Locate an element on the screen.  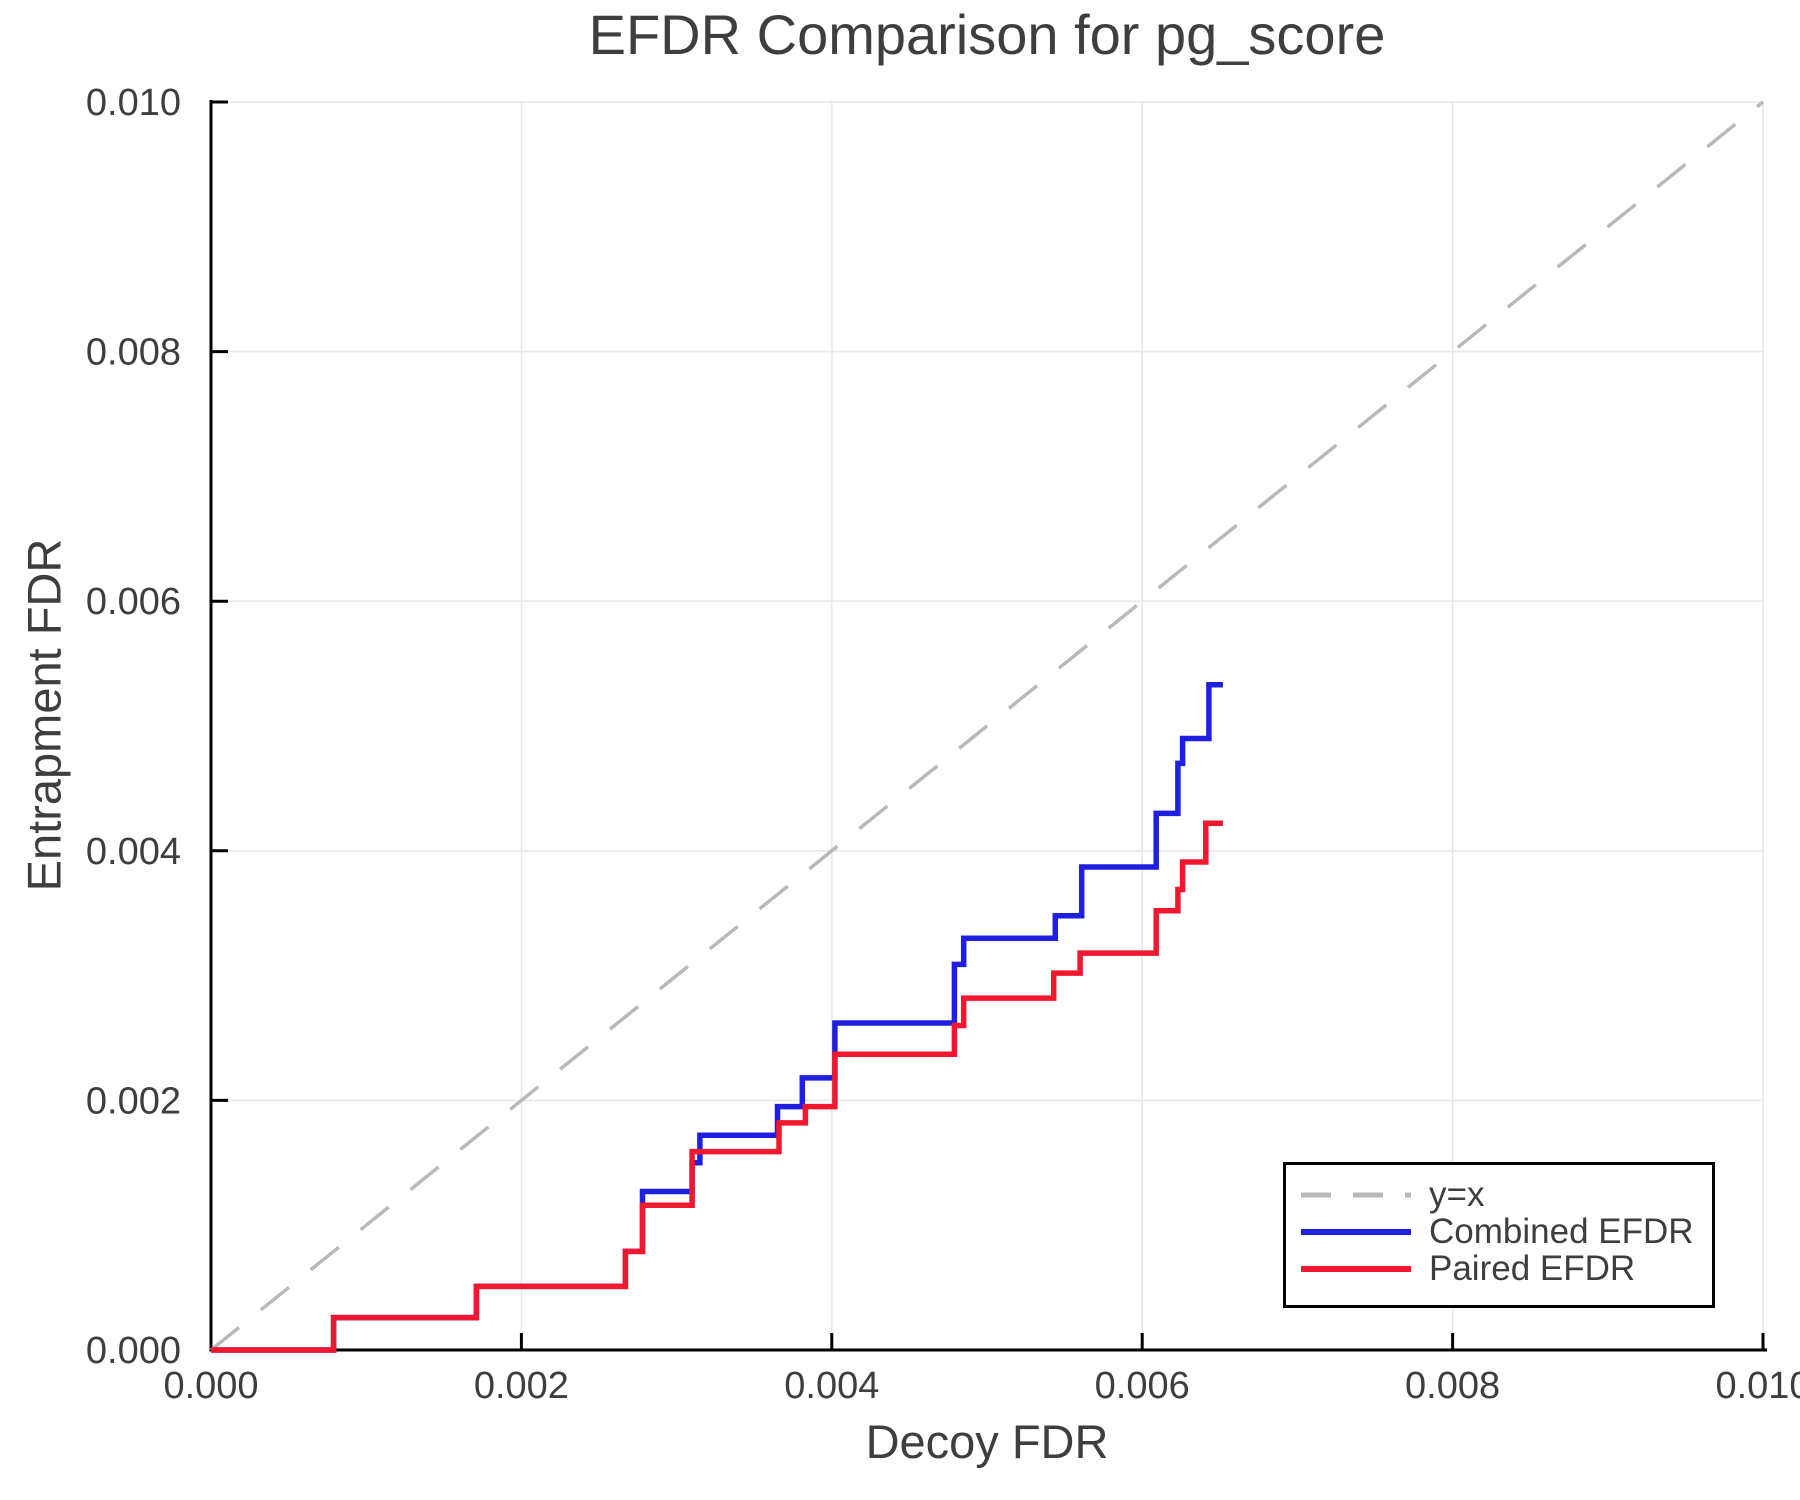
y-tick-label: 0.002 is located at coordinates (133, 1101).